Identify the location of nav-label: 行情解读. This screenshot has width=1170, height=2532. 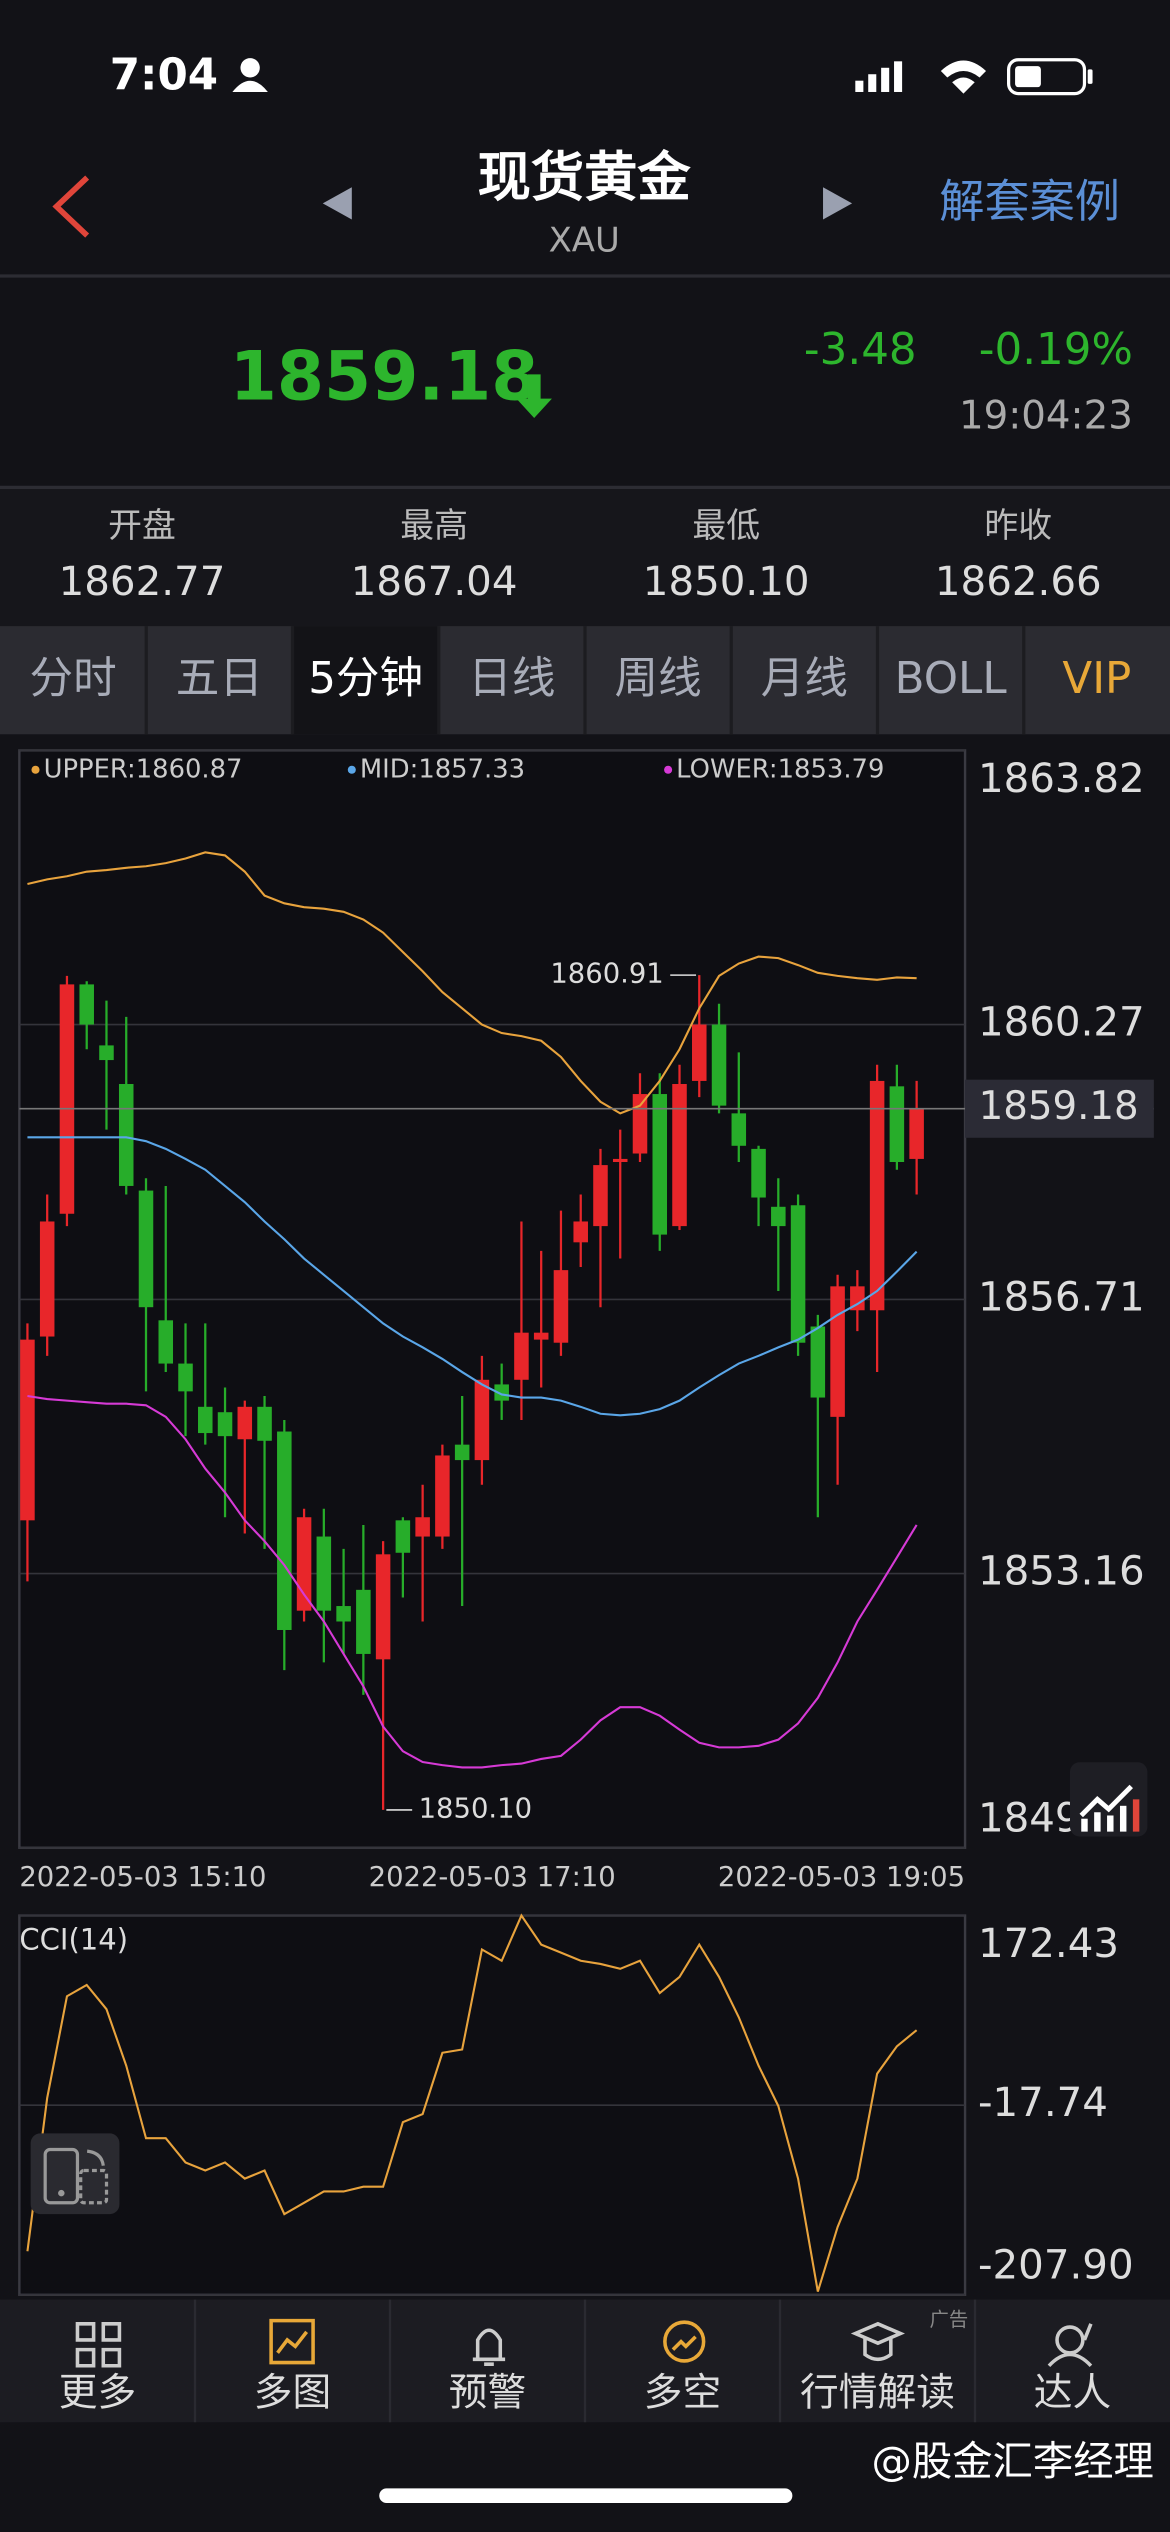
(877, 2392).